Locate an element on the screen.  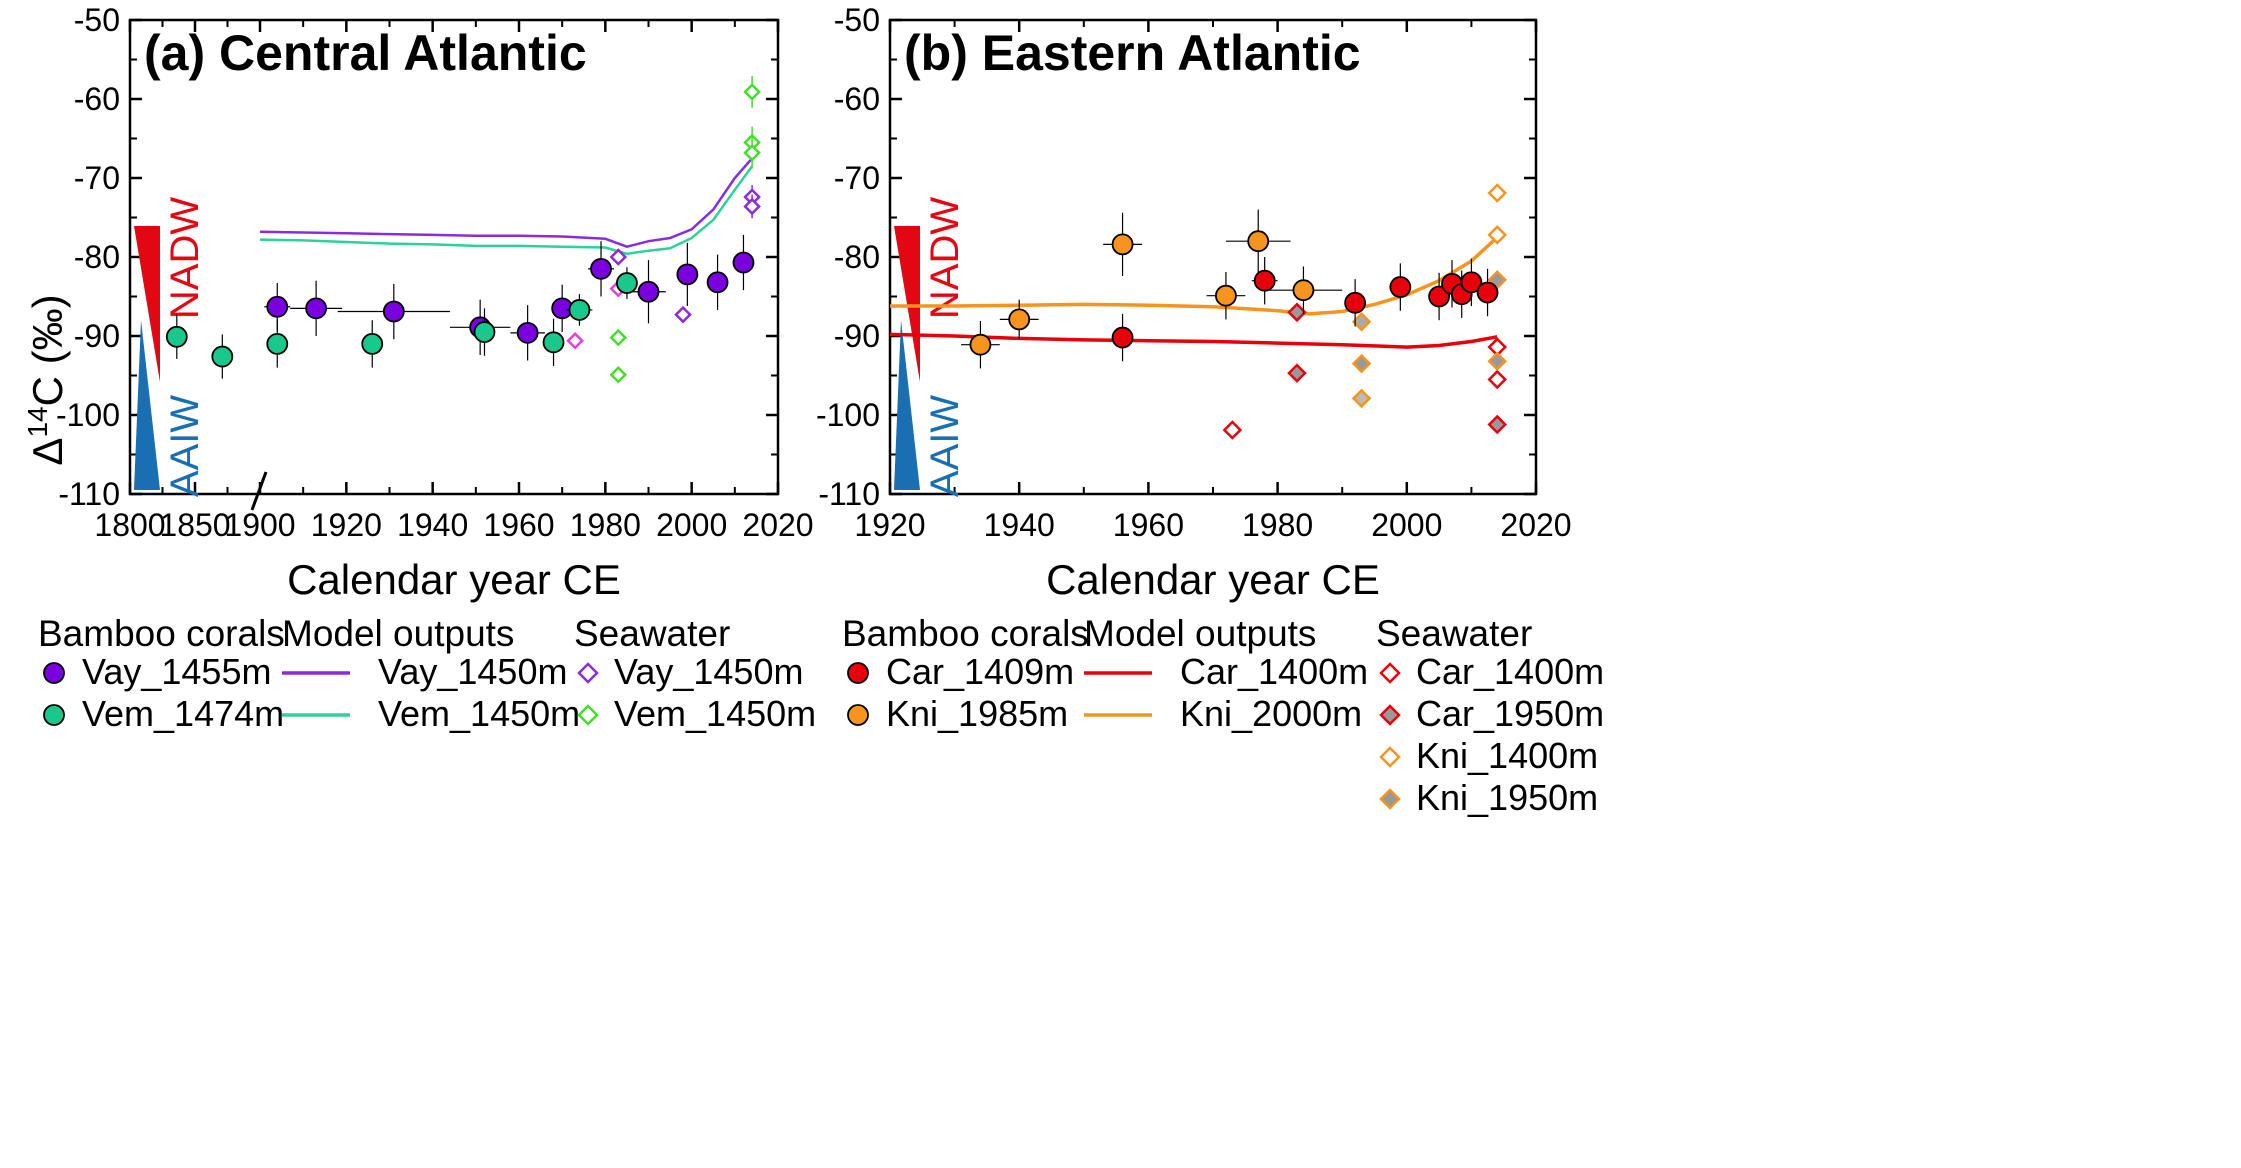
panel-name: Central Atlantic is located at coordinates (403, 53).